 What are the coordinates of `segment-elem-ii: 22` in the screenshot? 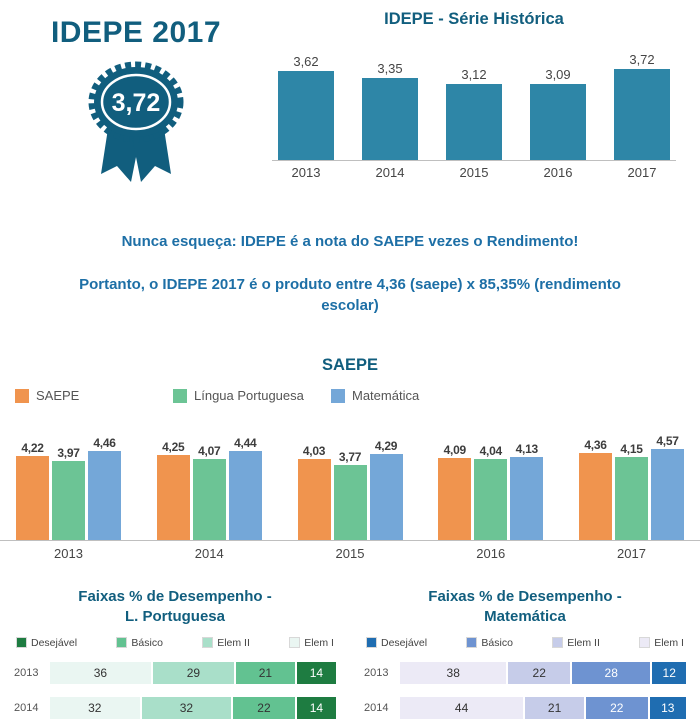 It's located at (539, 672).